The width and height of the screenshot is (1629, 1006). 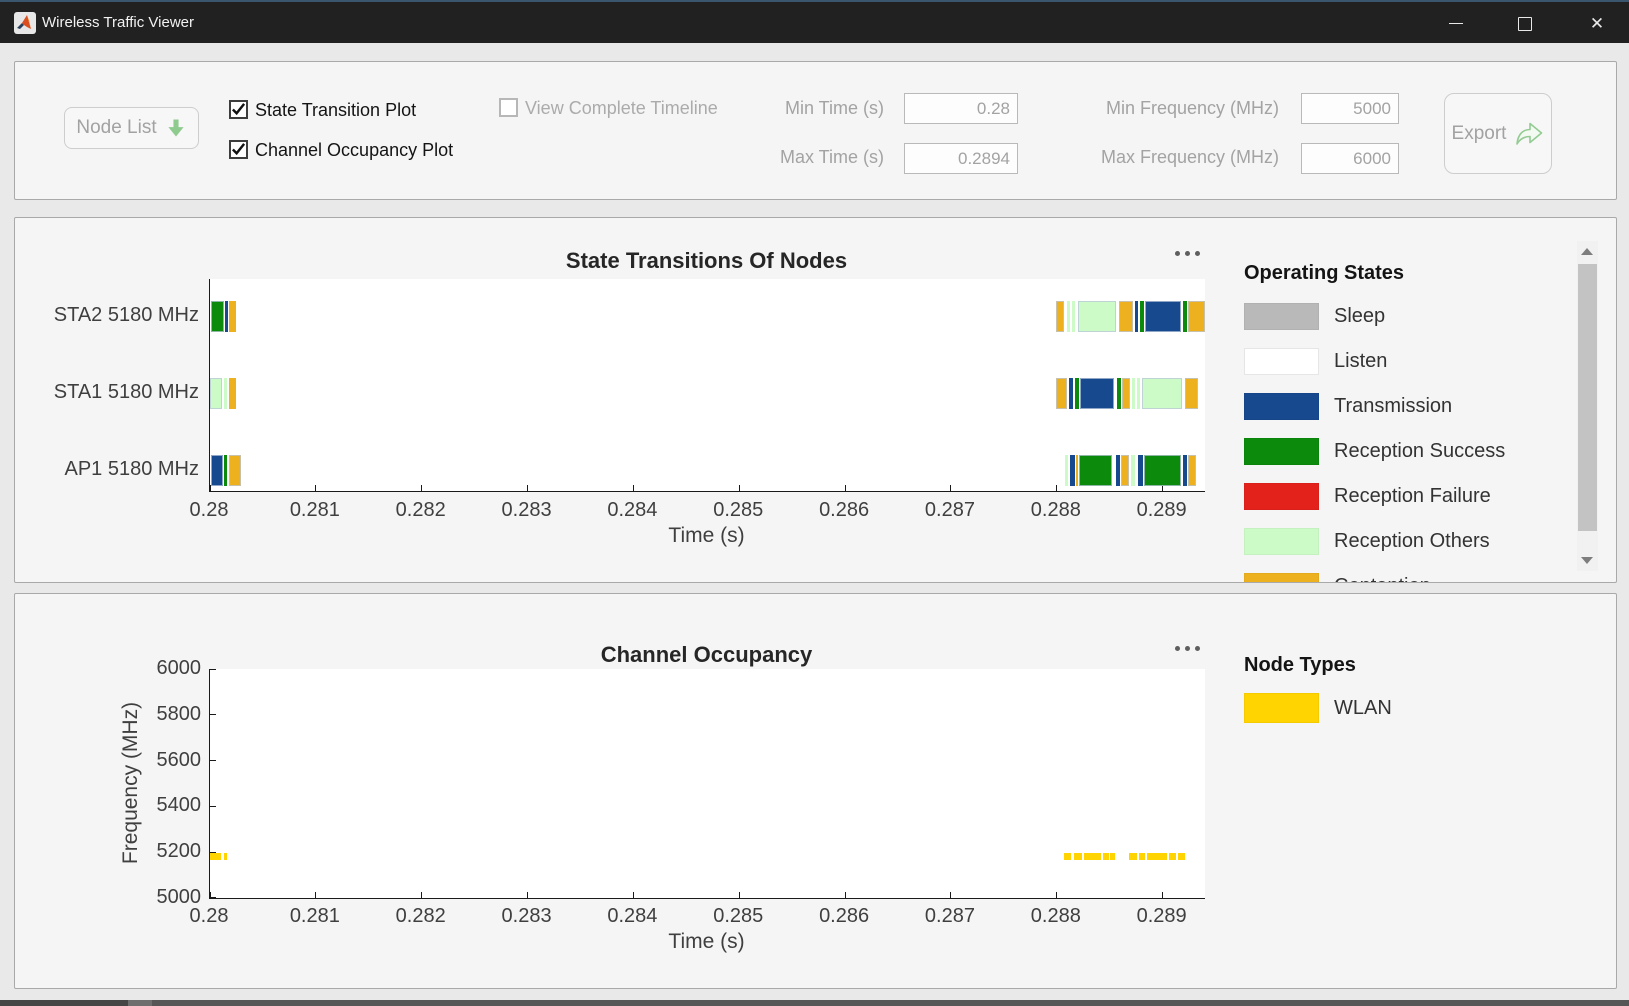 I want to click on horizontal-scrollbar-gap, so click(x=140, y=1003).